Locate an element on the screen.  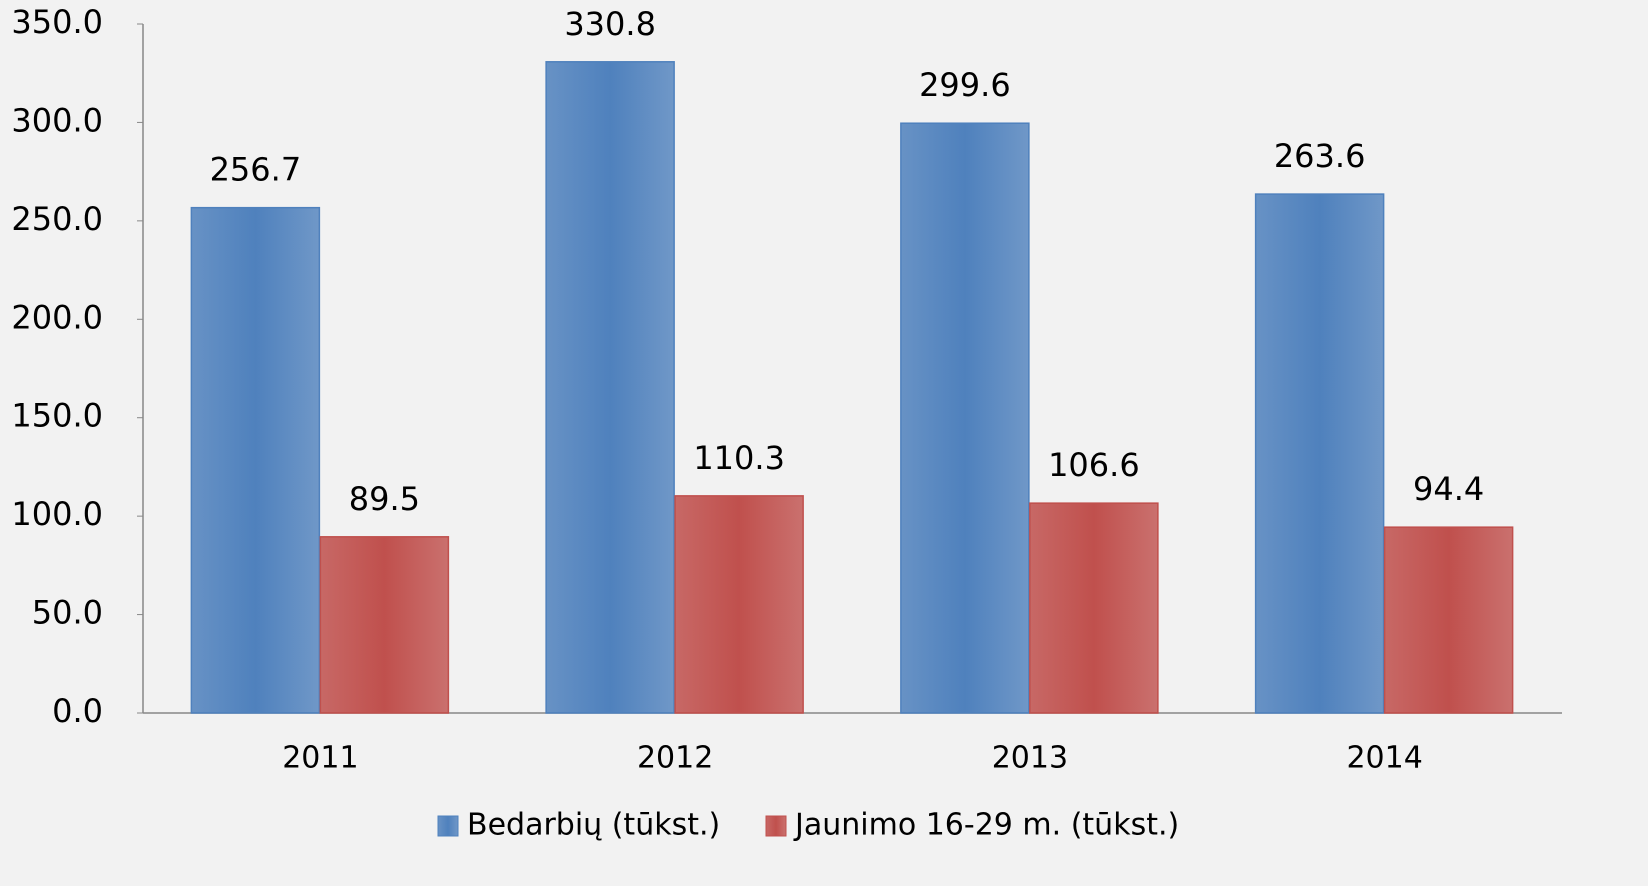
value-label: 330.8 is located at coordinates (610, 24).